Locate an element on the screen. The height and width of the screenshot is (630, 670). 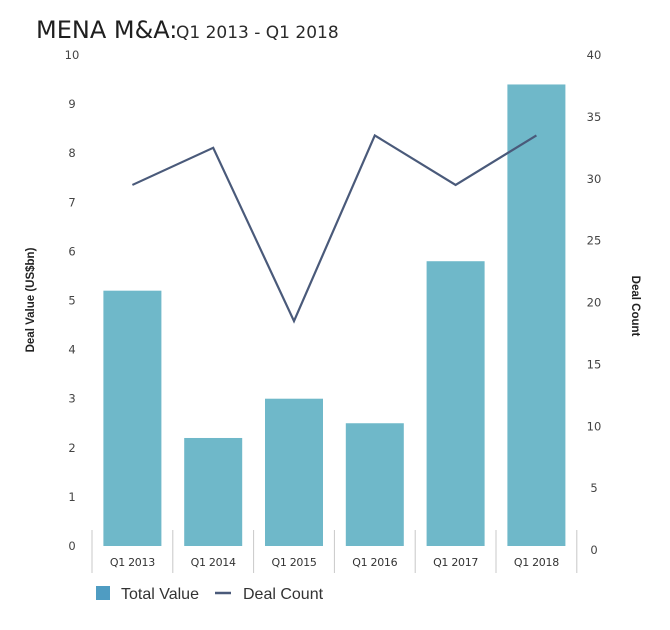
right-tick-label: 5 is located at coordinates (593, 488).